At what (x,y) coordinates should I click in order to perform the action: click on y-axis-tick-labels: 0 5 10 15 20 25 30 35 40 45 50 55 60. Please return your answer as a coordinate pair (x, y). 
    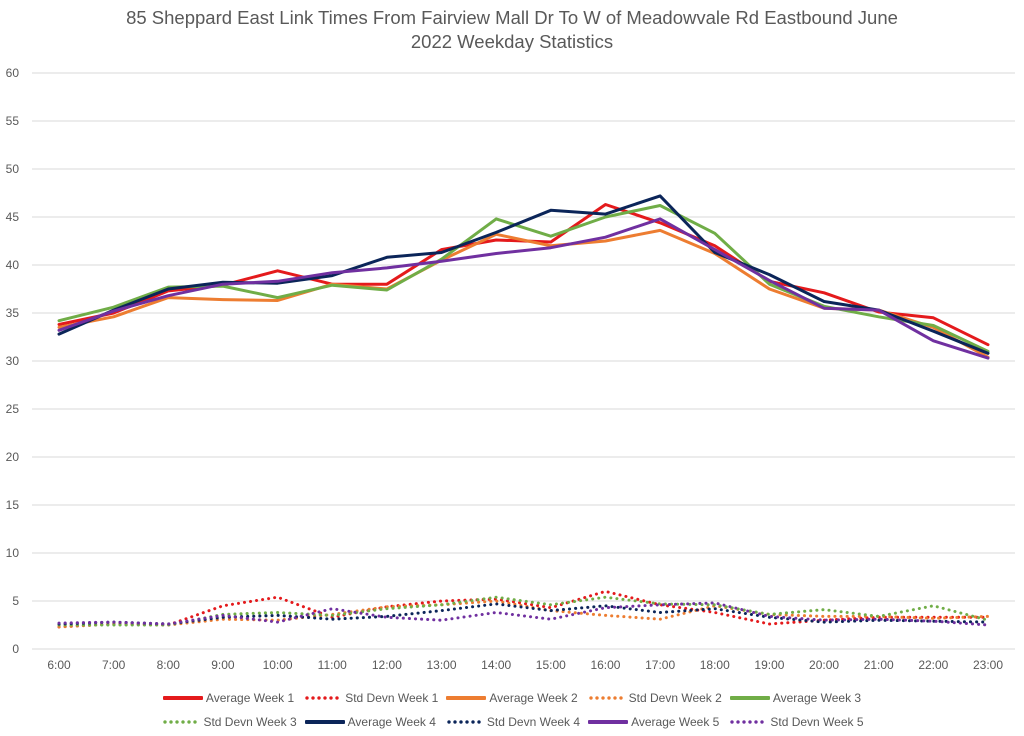
    Looking at the image, I should click on (13, 361).